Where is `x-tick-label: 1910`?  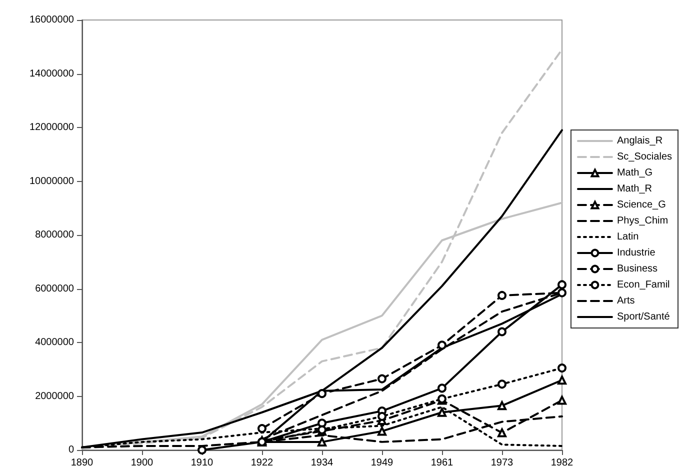 x-tick-label: 1910 is located at coordinates (202, 463).